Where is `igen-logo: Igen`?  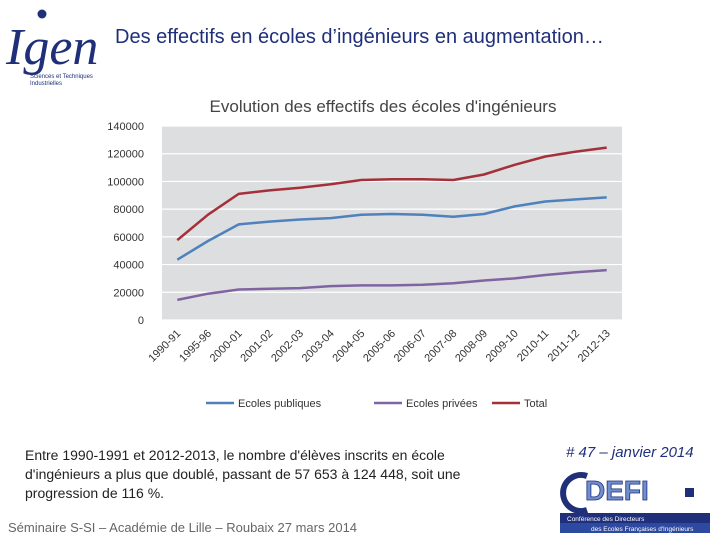 igen-logo: Igen is located at coordinates (54, 48).